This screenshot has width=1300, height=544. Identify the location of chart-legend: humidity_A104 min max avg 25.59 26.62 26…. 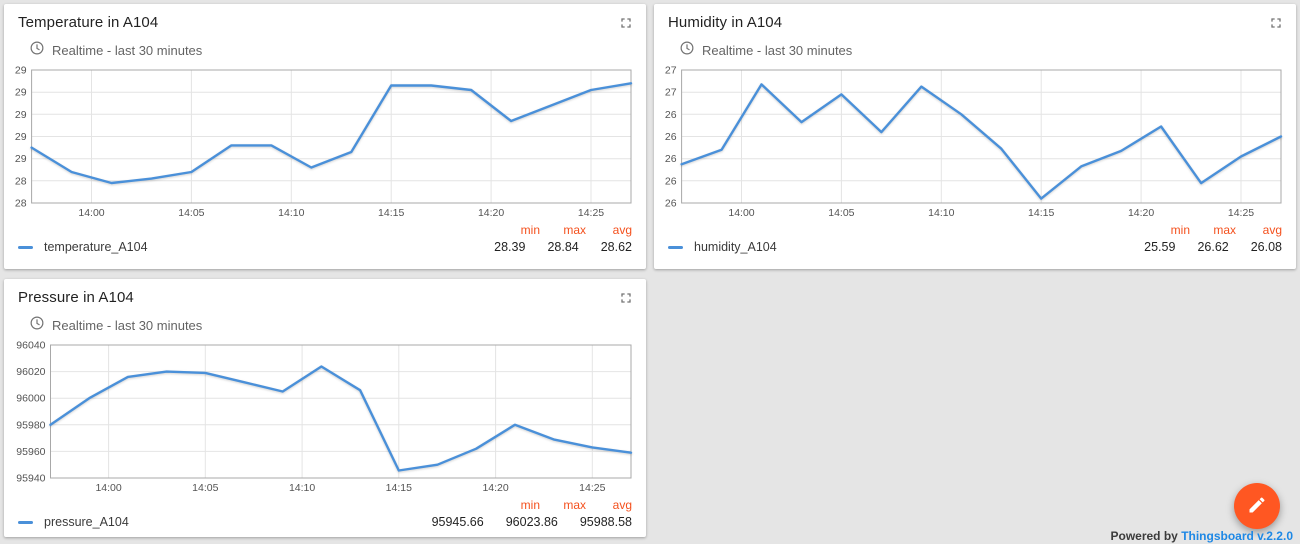
(975, 242).